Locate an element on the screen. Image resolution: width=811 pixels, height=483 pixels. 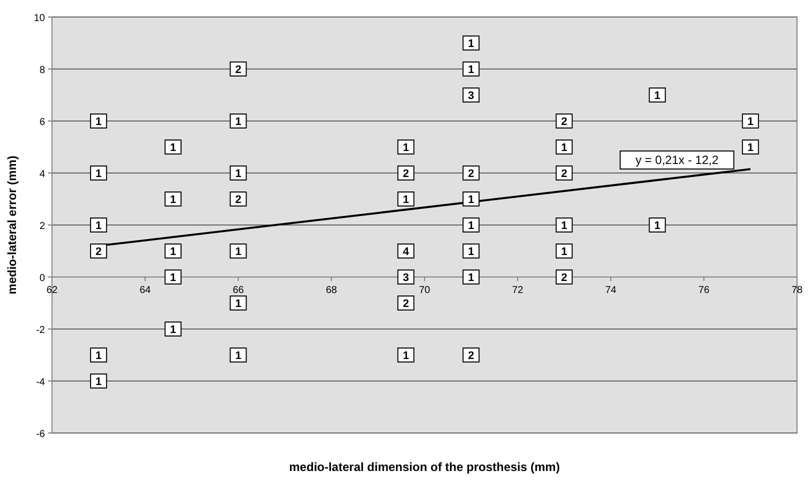
y-tick-label: -6 is located at coordinates (41, 434).